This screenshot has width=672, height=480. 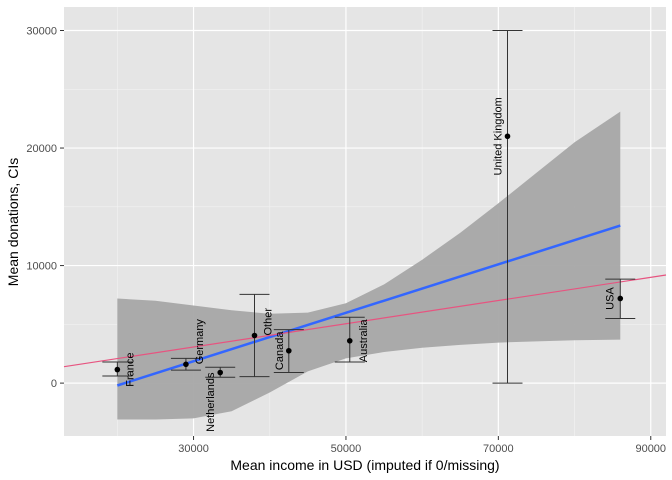 I want to click on point-label: Netherlands, so click(x=211, y=402).